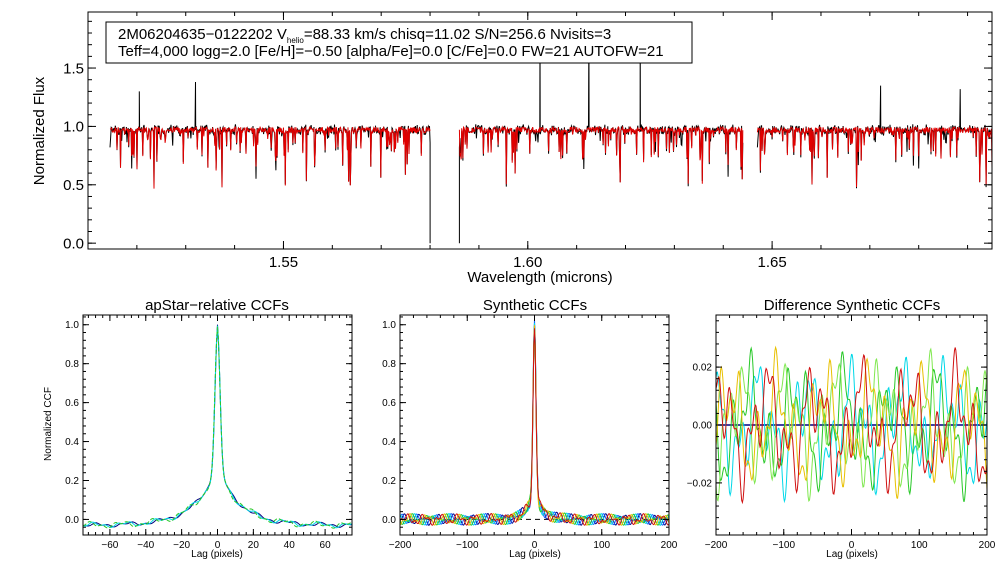 The height and width of the screenshot is (576, 1008). I want to click on spectrum-ytick-label: 1.5, so click(73, 68).